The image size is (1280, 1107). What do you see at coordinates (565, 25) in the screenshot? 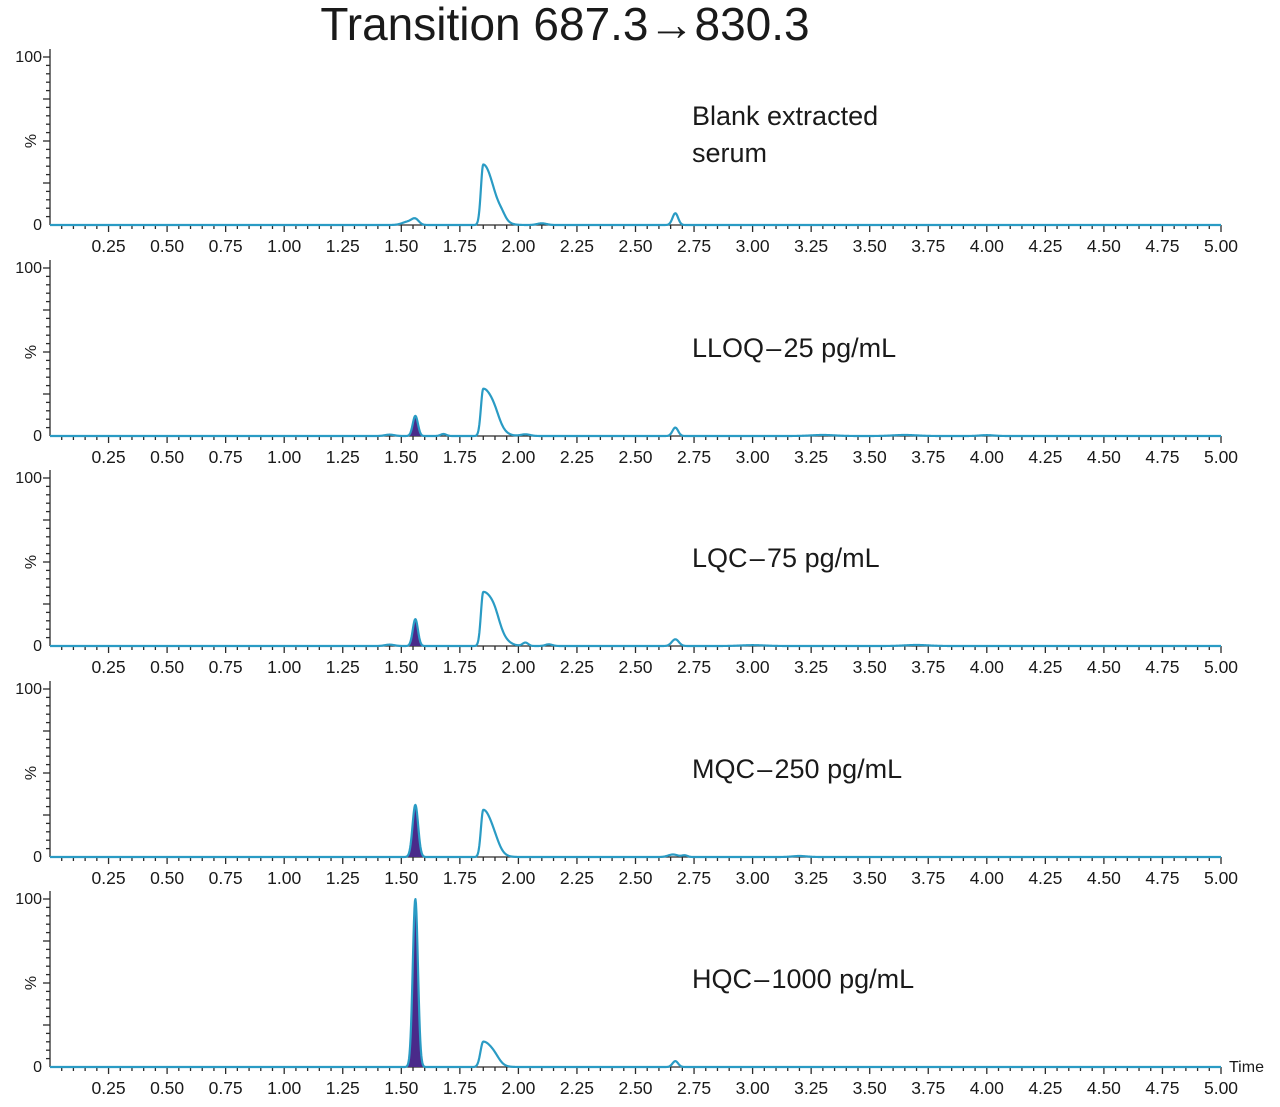
I see `chart-title: Transition 687.3→830.3` at bounding box center [565, 25].